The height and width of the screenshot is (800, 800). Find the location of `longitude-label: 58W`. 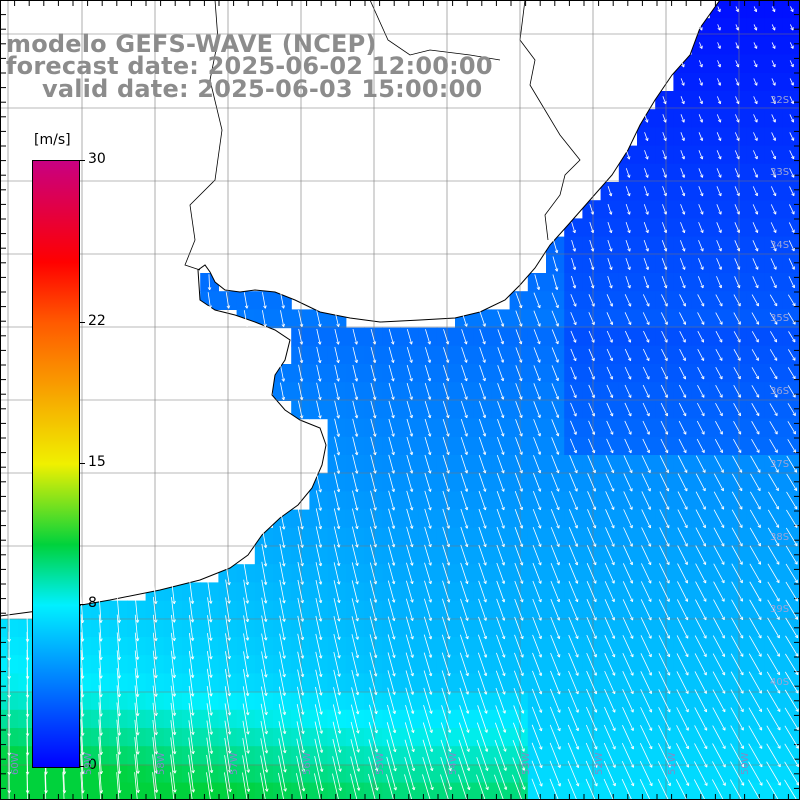

longitude-label: 58W is located at coordinates (161, 763).